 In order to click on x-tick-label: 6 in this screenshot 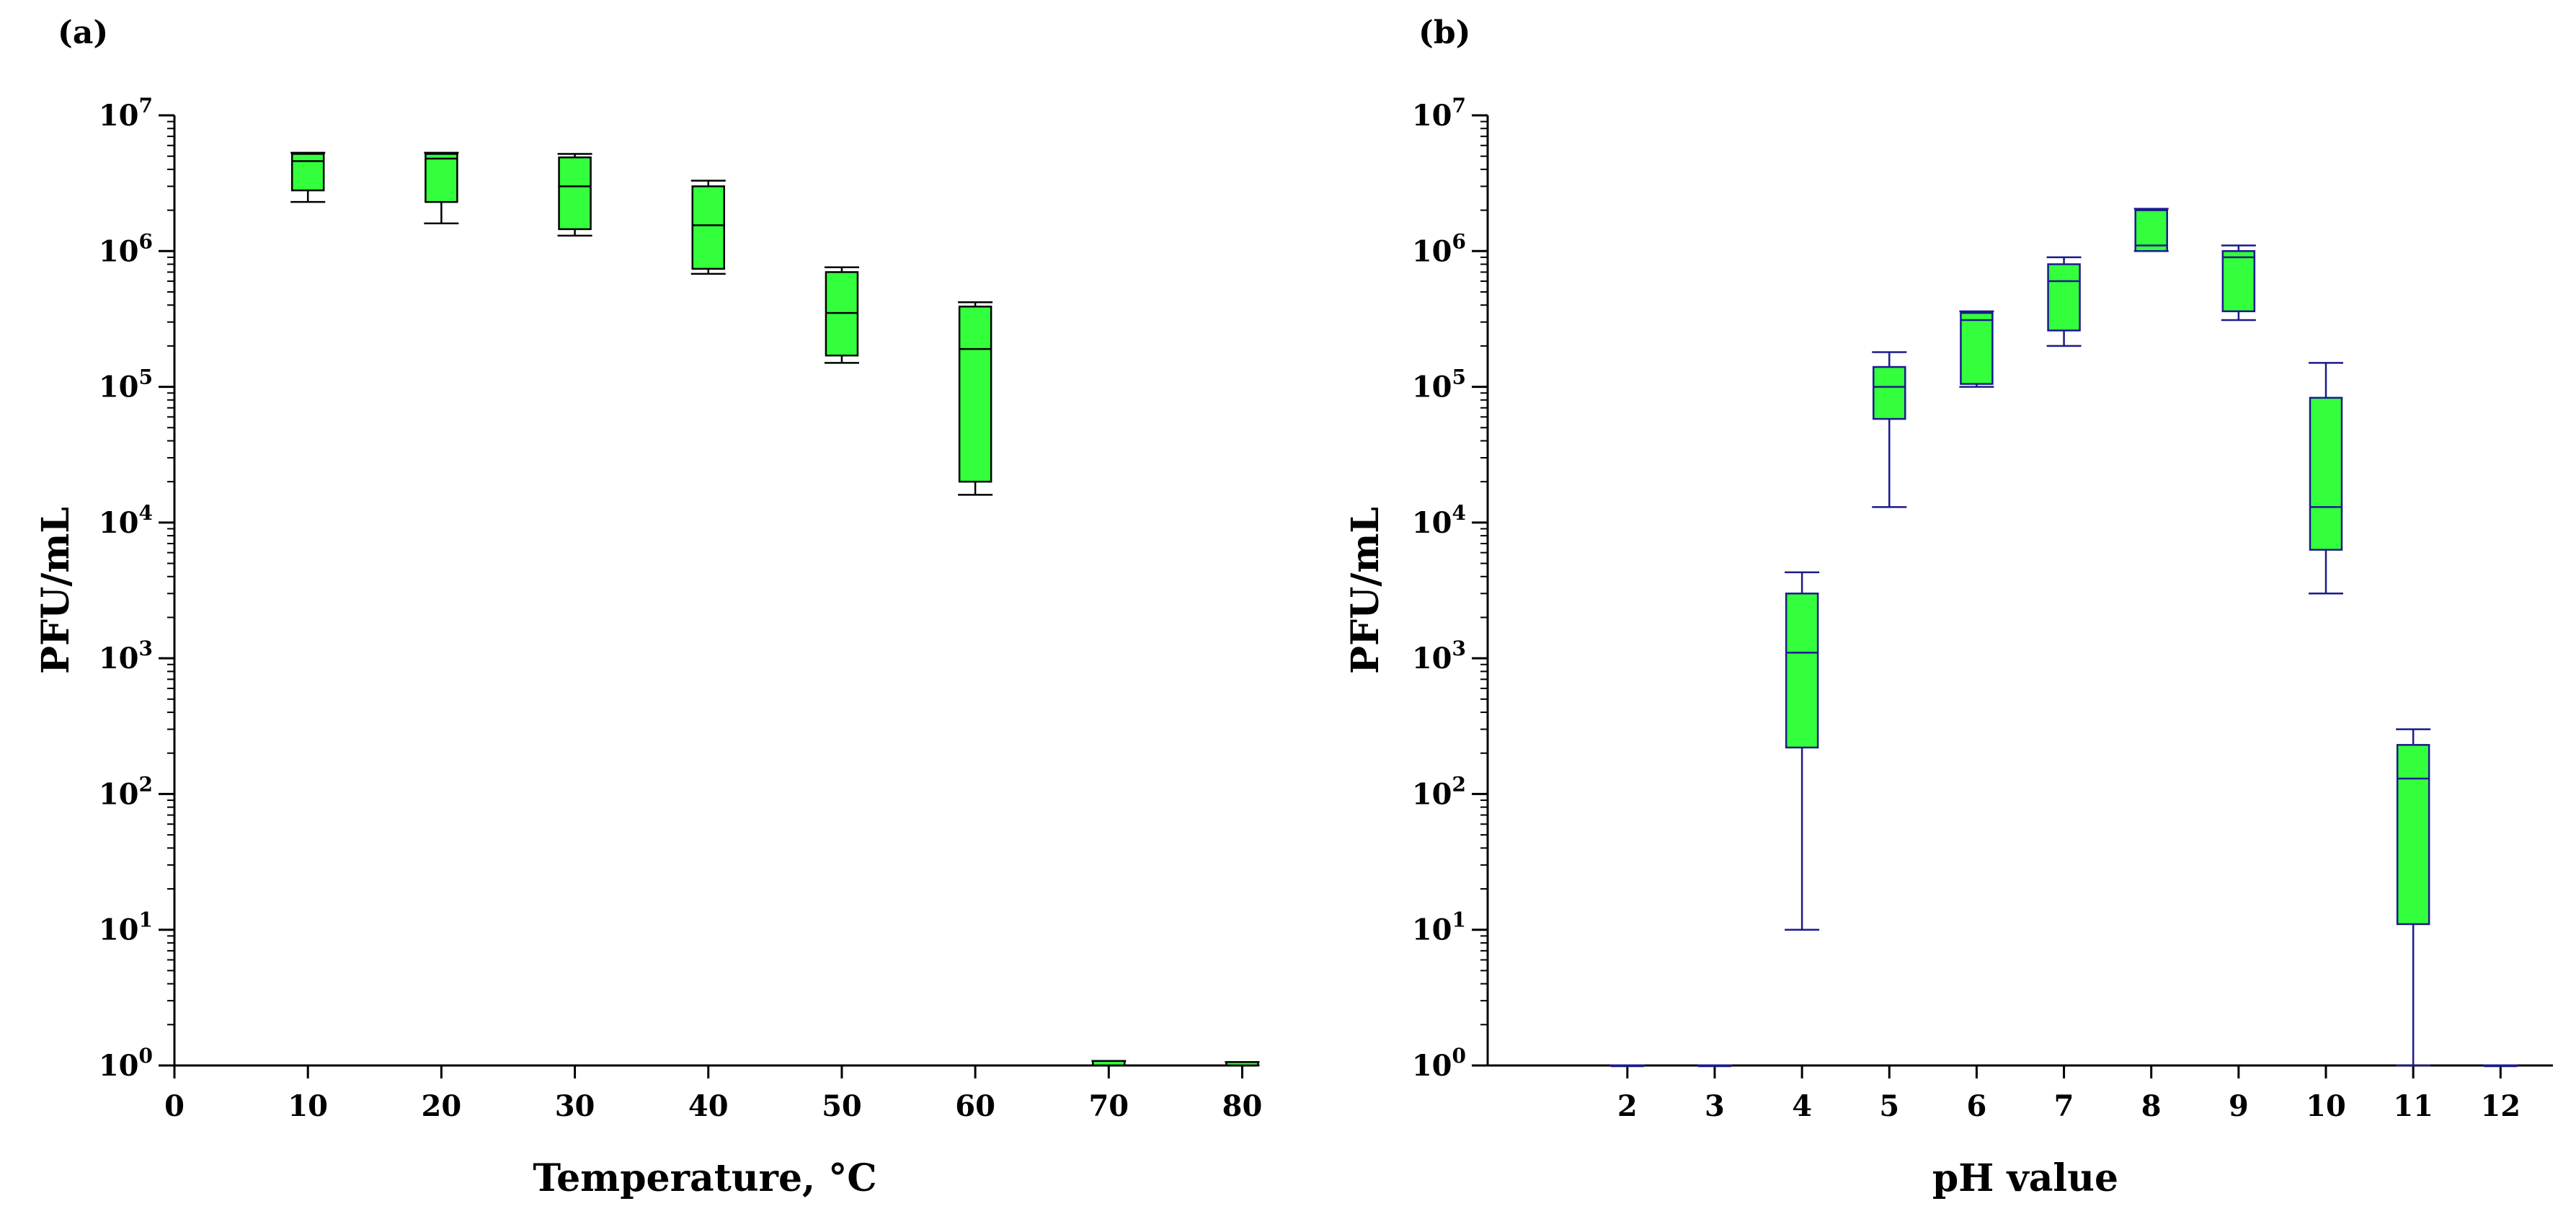, I will do `click(1977, 1106)`.